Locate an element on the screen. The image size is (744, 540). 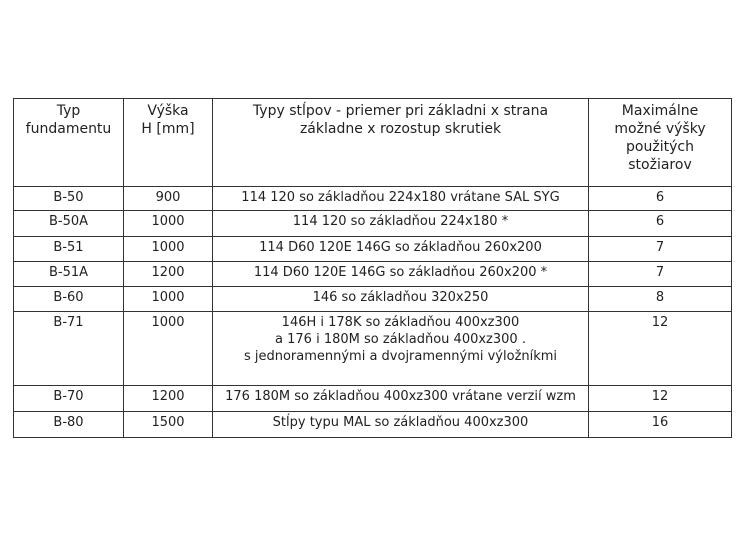
cell-line: a 176 i 180M so základňou 400xz300 . is located at coordinates (400, 339).